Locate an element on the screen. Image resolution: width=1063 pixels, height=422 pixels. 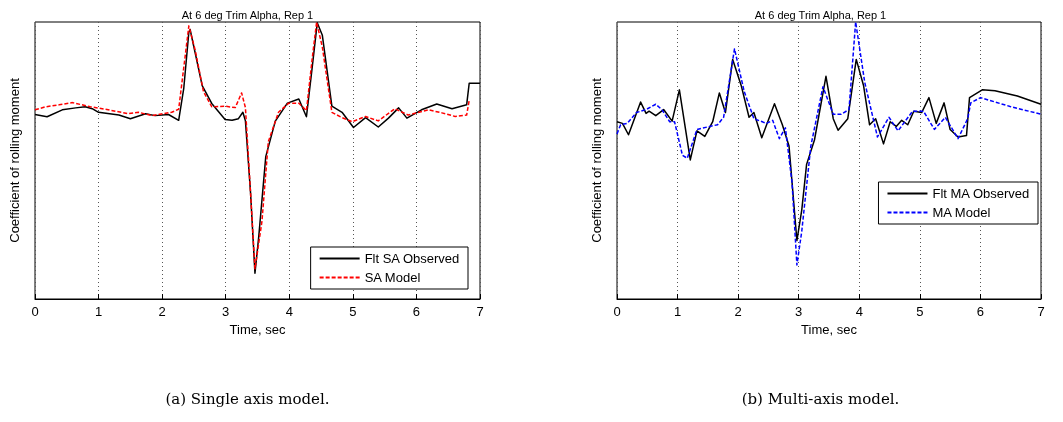
text: (a) Single axis model. is located at coordinates (247, 399).